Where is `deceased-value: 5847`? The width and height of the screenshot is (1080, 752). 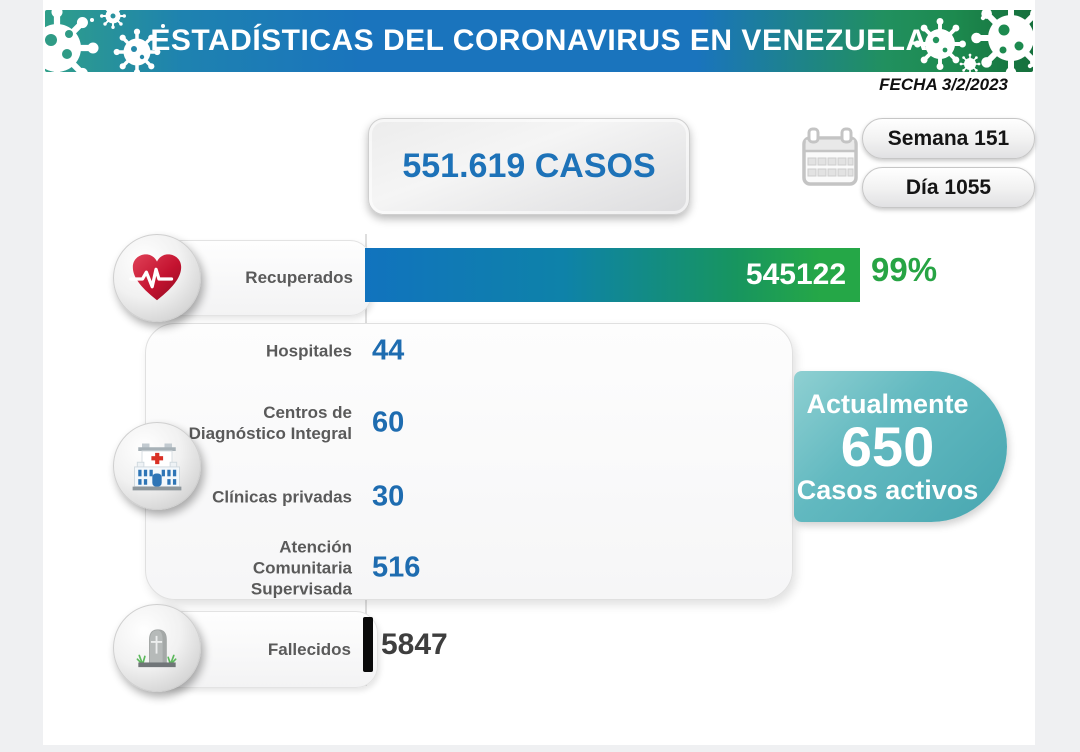
deceased-value: 5847 is located at coordinates (414, 644).